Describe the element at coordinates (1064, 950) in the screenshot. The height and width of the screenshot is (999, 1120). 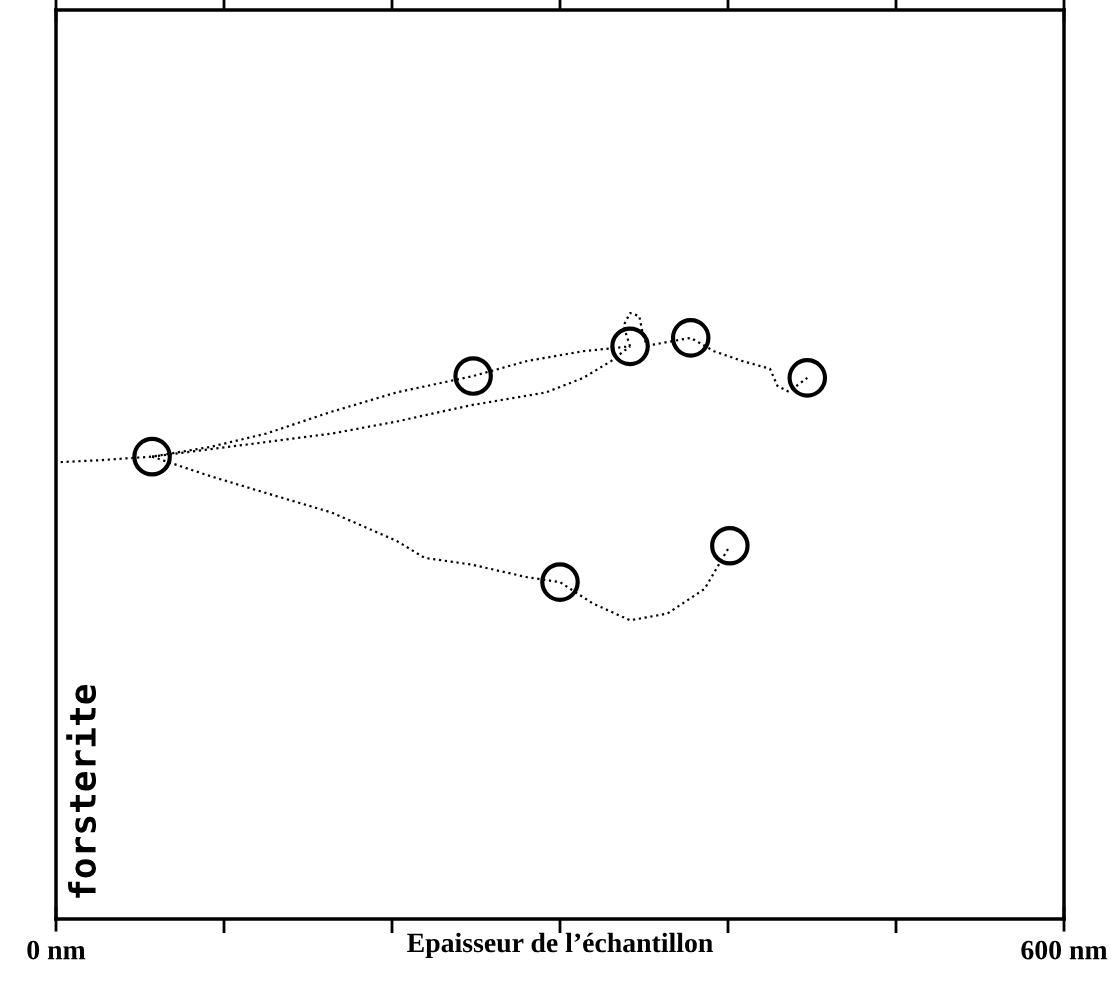
I see `x-tick-label: 600 nm` at that location.